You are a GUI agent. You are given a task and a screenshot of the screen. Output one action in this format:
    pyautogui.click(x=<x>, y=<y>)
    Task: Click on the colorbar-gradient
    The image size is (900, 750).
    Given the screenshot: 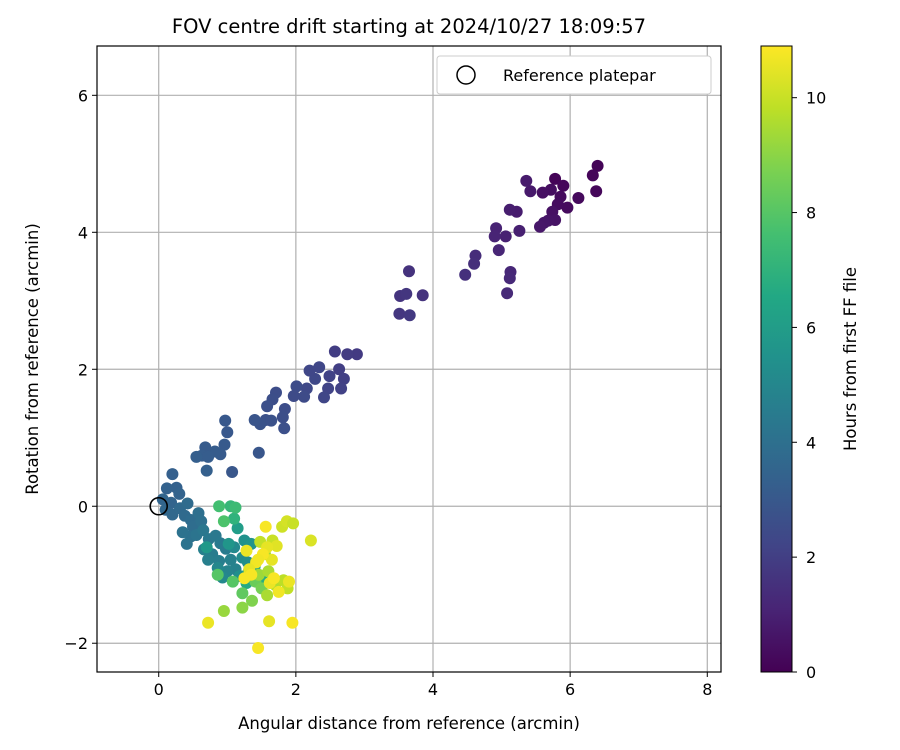 What is the action you would take?
    pyautogui.click(x=776, y=359)
    